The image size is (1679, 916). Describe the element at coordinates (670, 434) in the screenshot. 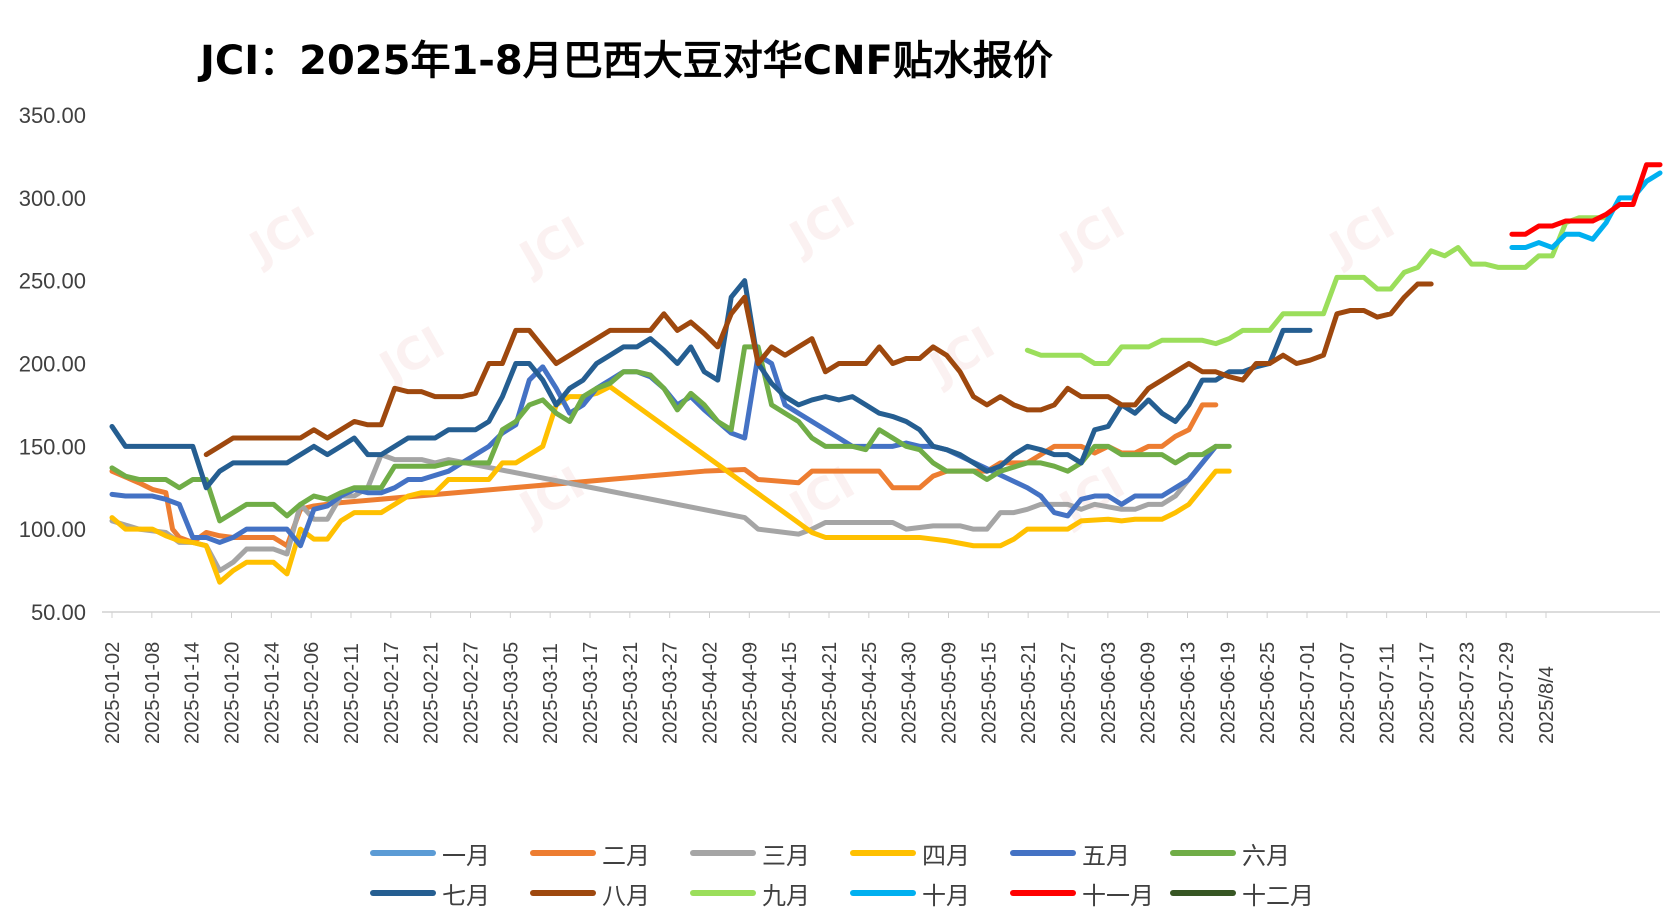

I see `series-line-六月` at that location.